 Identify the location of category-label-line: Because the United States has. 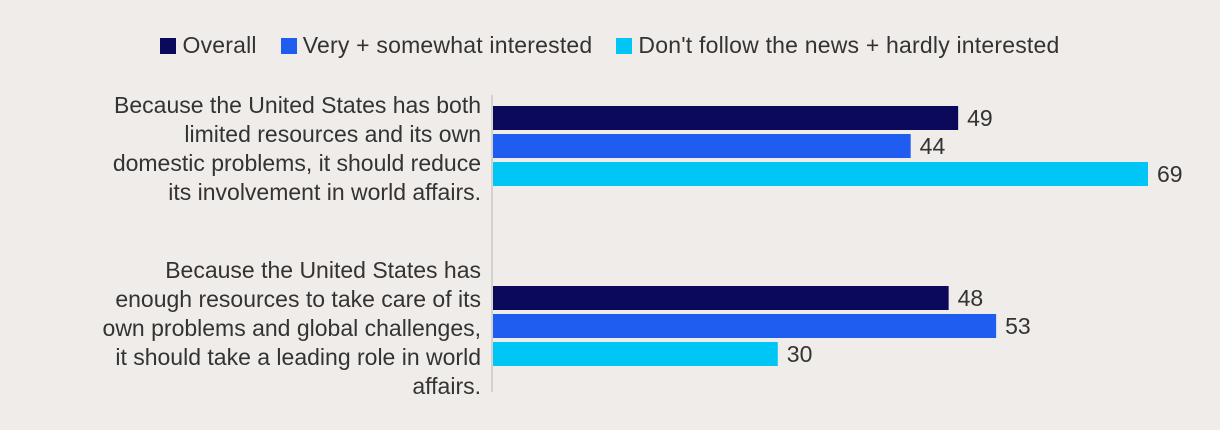
(323, 270).